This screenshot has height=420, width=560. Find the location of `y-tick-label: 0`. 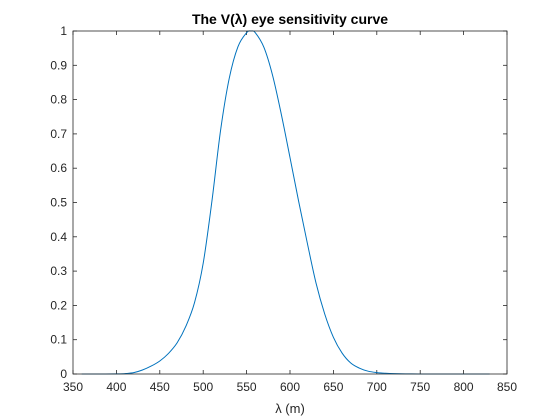

y-tick-label: 0 is located at coordinates (63, 374).